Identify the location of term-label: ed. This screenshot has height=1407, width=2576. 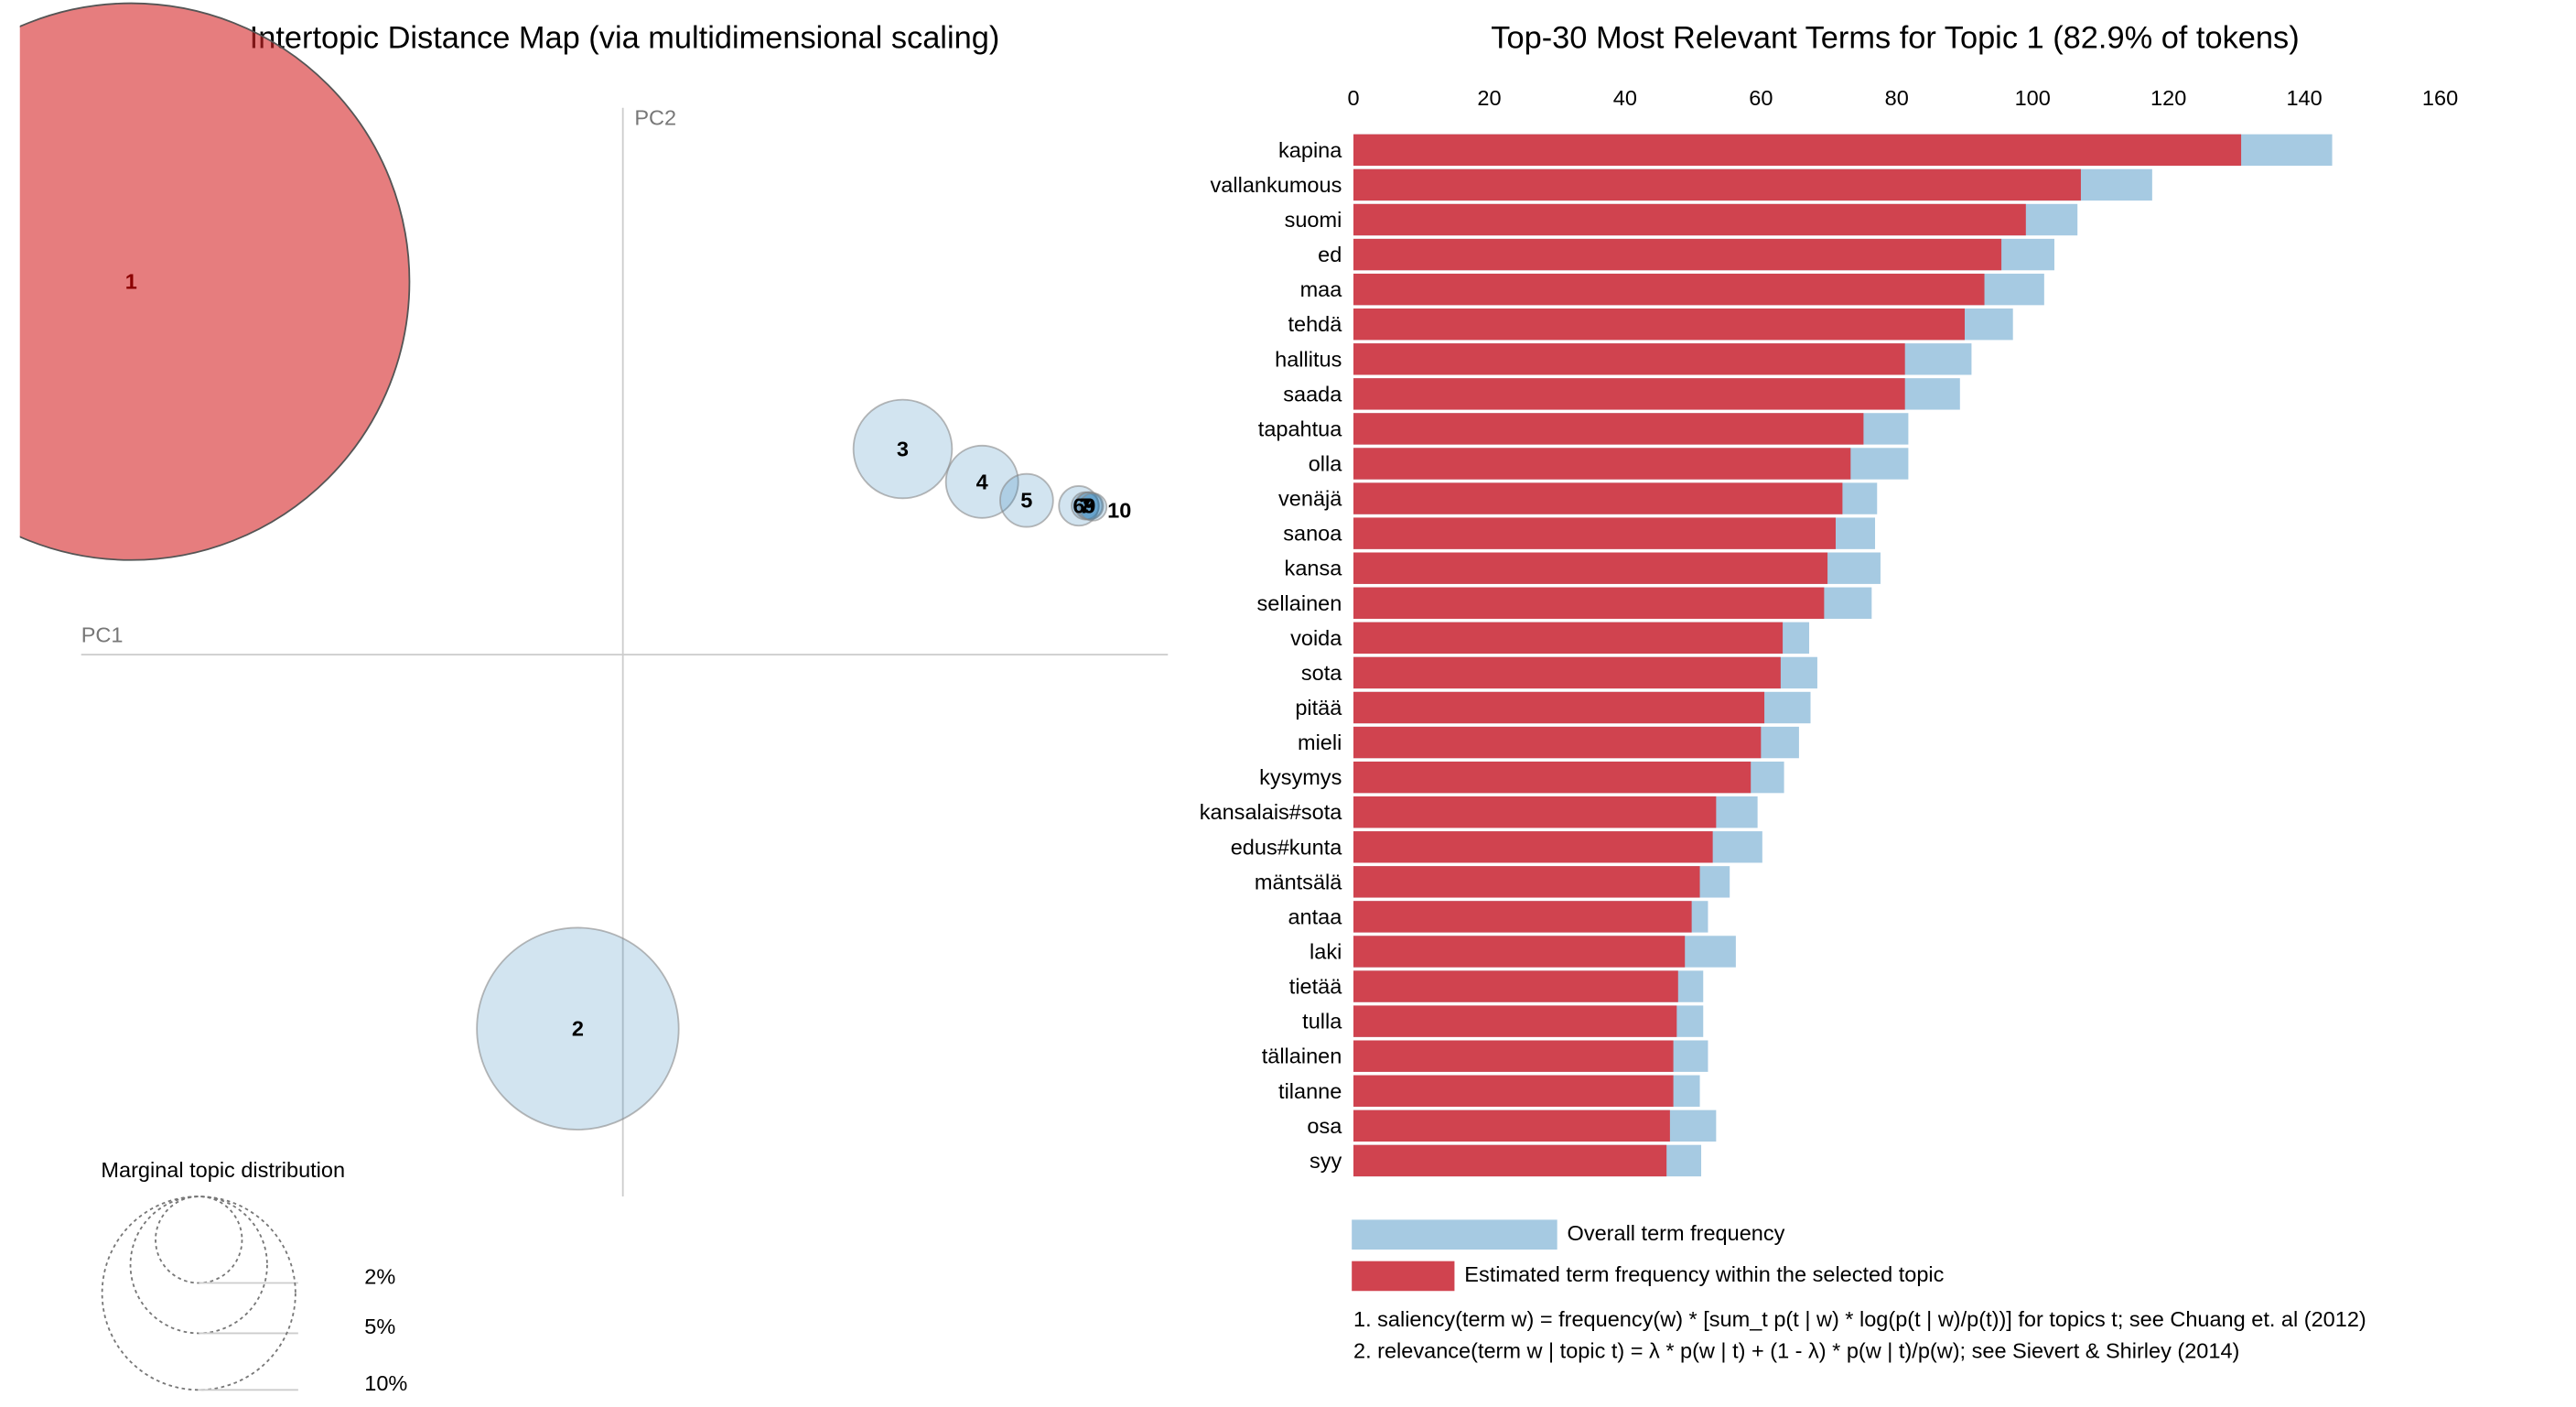
(1330, 254).